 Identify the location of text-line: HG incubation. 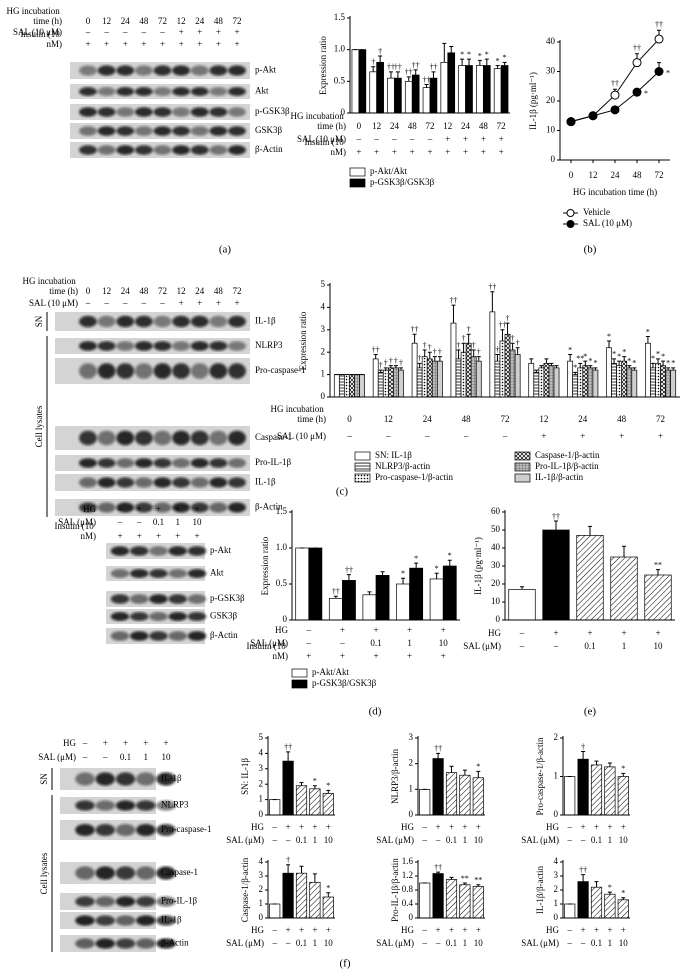
(35, 11).